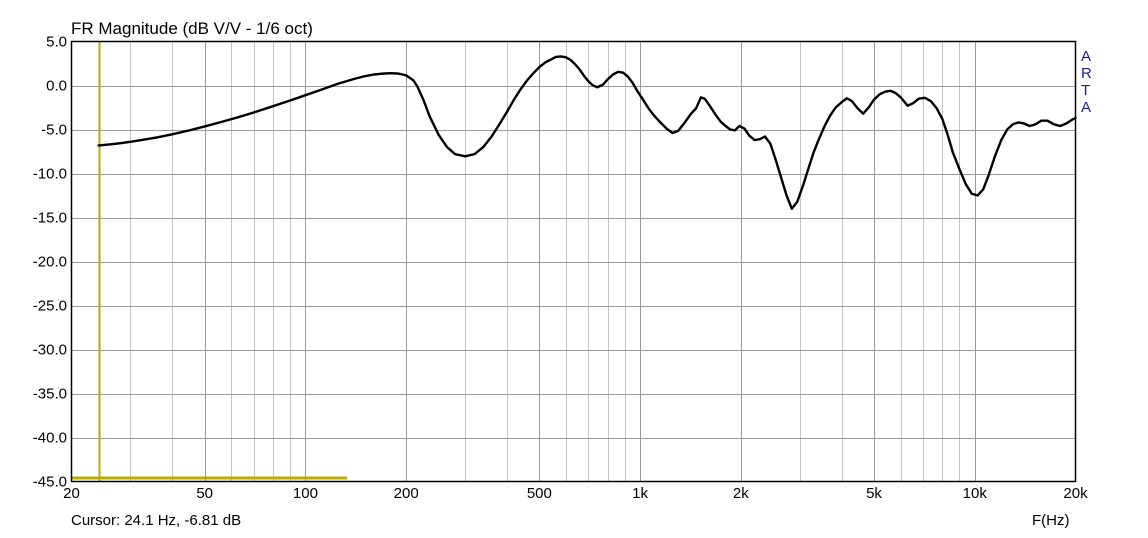 This screenshot has width=1148, height=538. What do you see at coordinates (1051, 520) in the screenshot?
I see `x-axis-title: F(Hz)` at bounding box center [1051, 520].